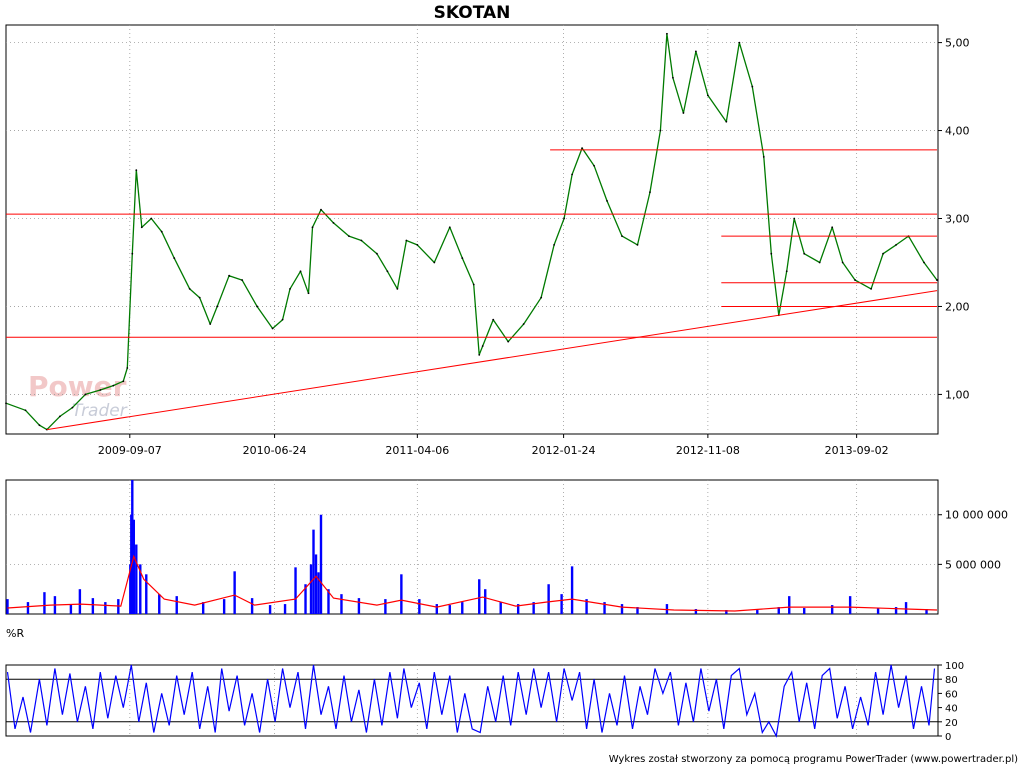 The width and height of the screenshot is (1024, 768). What do you see at coordinates (417, 450) in the screenshot?
I see `x-tick-label: 2011-04-06` at bounding box center [417, 450].